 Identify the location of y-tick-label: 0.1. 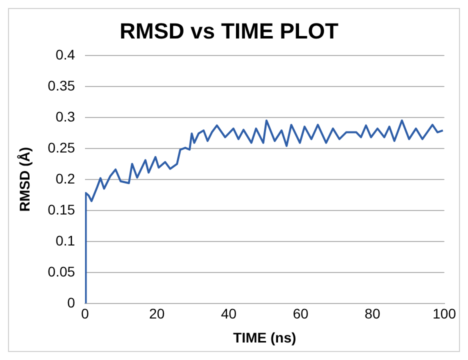
(66, 240).